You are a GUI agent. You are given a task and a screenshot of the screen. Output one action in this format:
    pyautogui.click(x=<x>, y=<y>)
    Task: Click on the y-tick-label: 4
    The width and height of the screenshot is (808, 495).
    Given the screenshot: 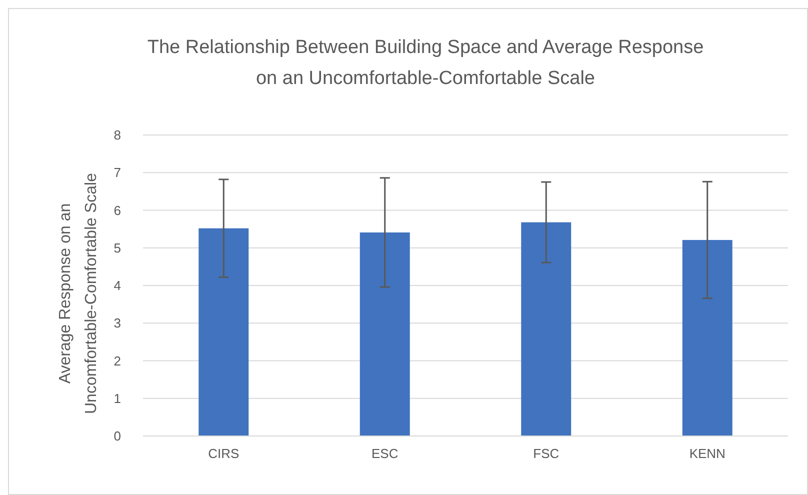 What is the action you would take?
    pyautogui.click(x=117, y=286)
    